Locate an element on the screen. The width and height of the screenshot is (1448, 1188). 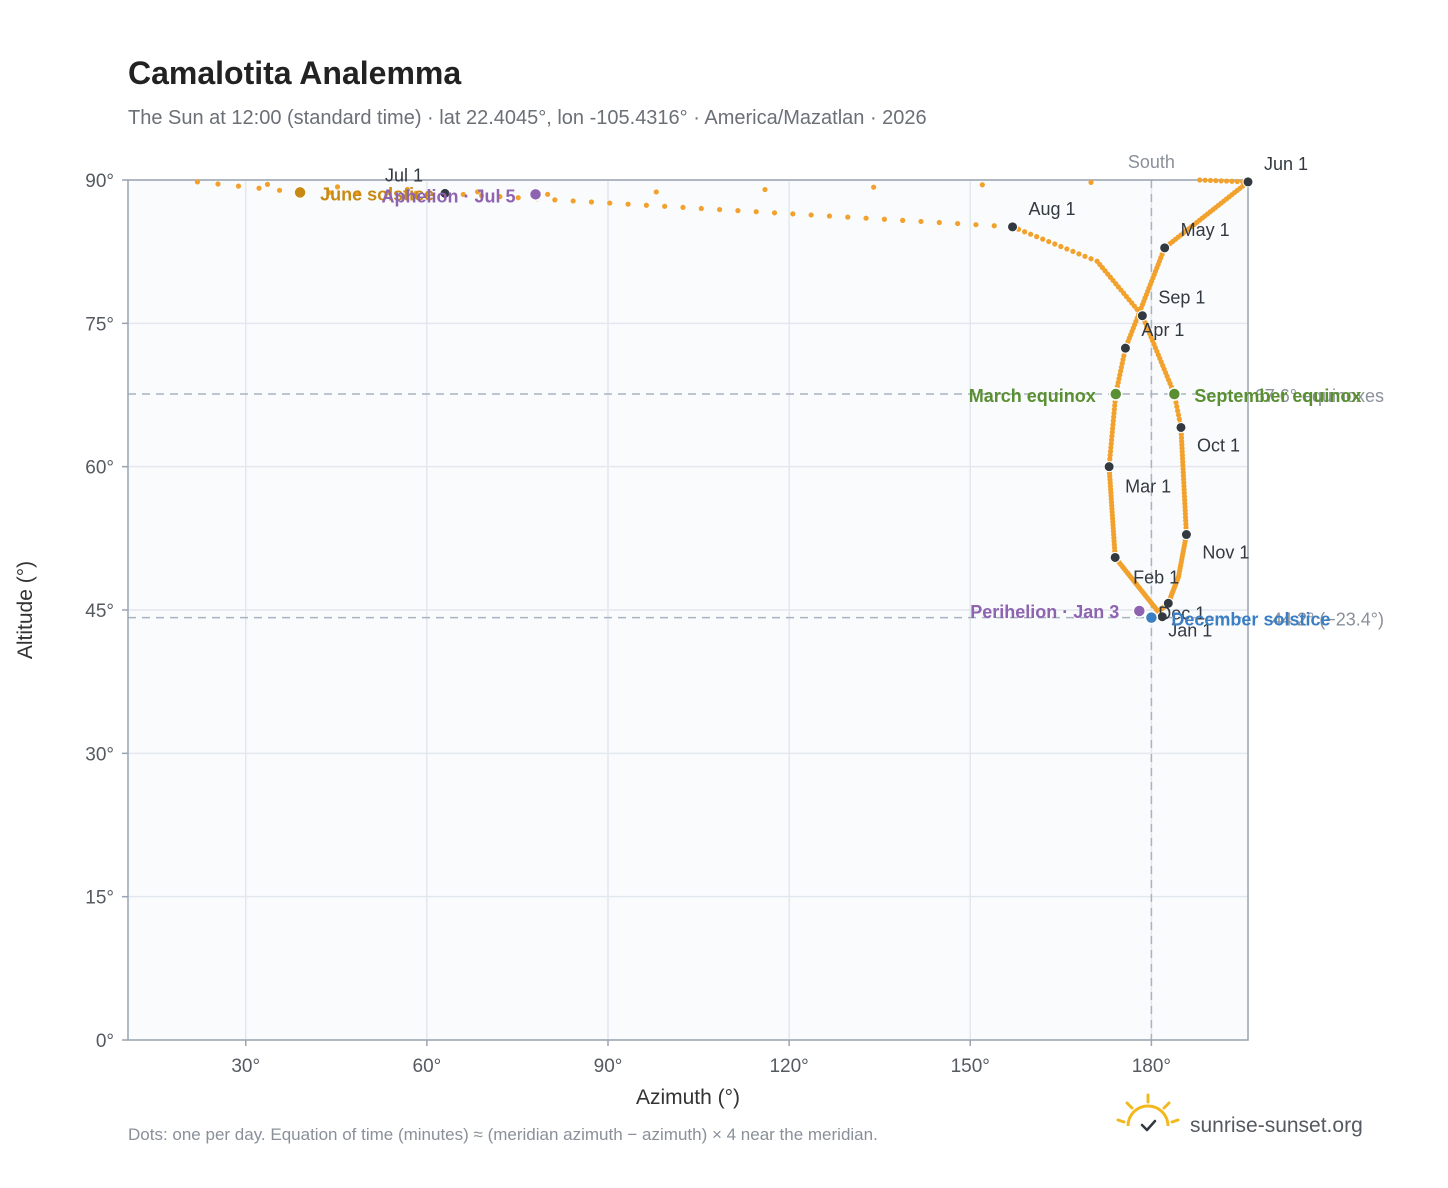
y-tick-label: 75° is located at coordinates (99, 324).